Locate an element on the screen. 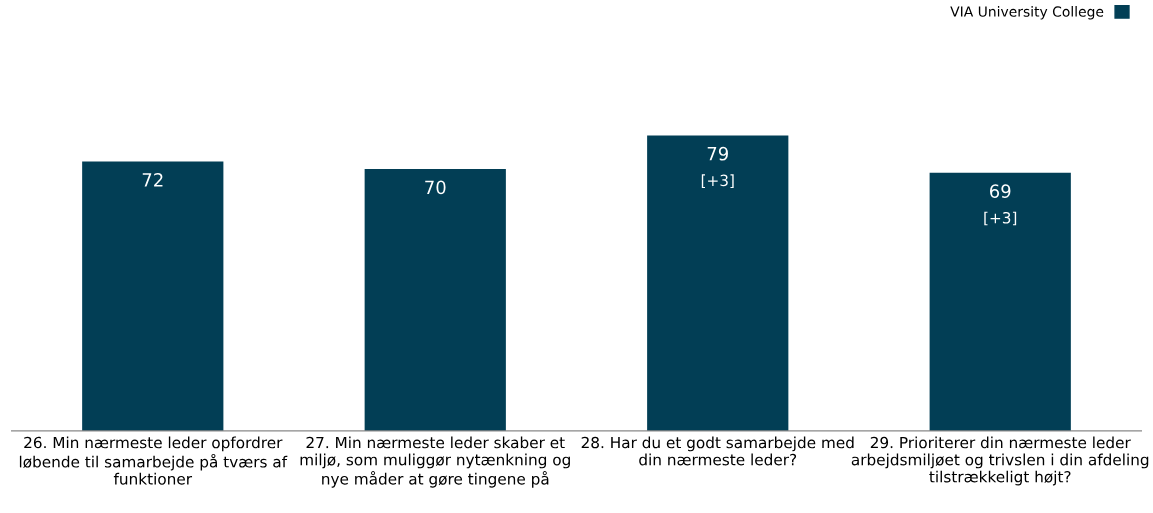 The height and width of the screenshot is (513, 1153). x-tick-label: 26. Min nærmeste leder opfordrer løbende til samarbejde på tværs af funktioner is located at coordinates (153, 460).